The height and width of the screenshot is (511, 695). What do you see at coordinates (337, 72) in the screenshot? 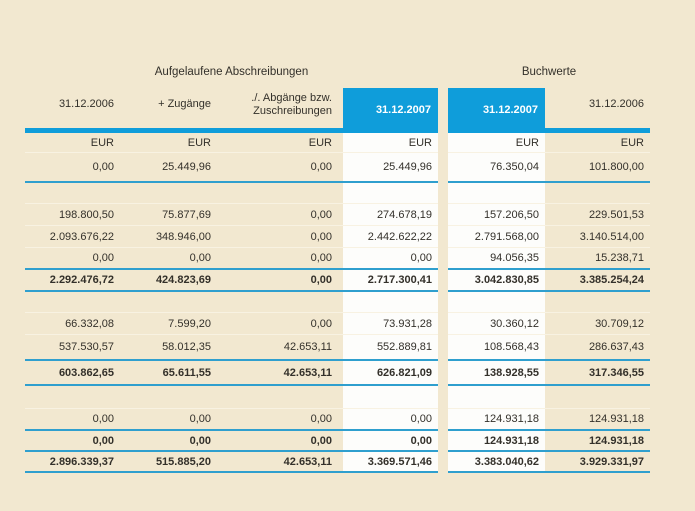
I see `group-header-row: Aufgelaufene Abschreibungen Buchwerte` at bounding box center [337, 72].